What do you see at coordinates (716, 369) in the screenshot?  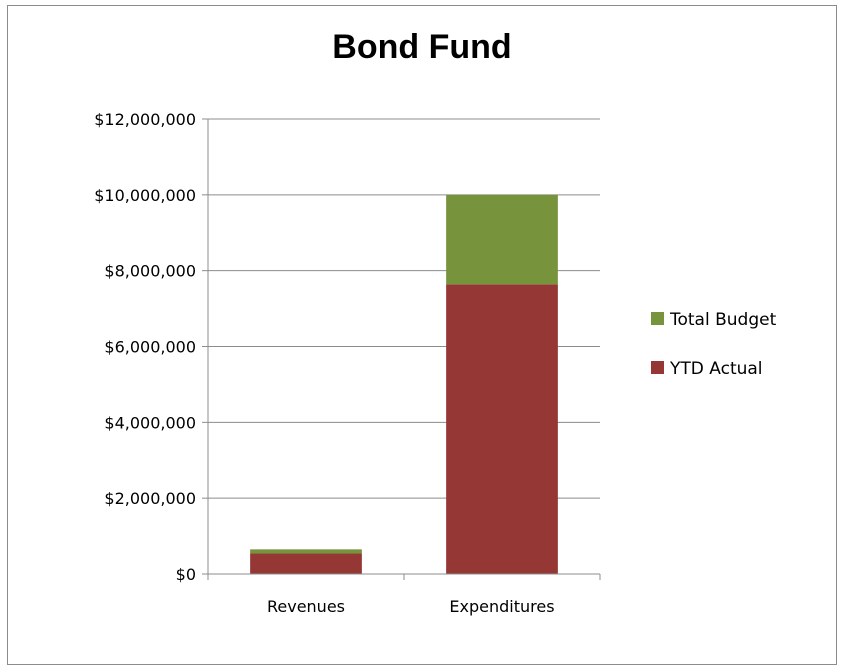 I see `legend-label: YTD Actual` at bounding box center [716, 369].